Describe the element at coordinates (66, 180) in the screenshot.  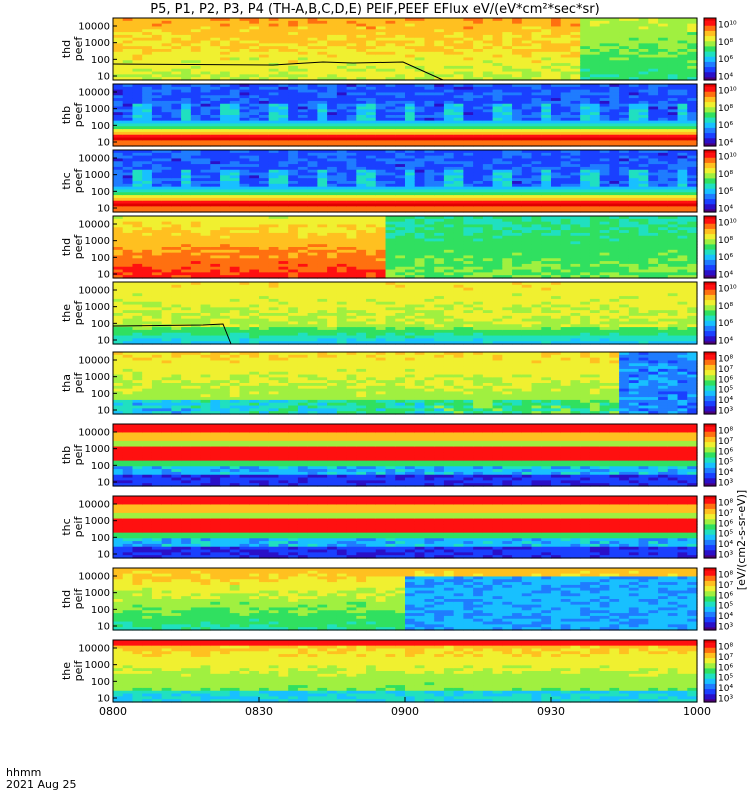
I see `panel-ylabel: thc` at that location.